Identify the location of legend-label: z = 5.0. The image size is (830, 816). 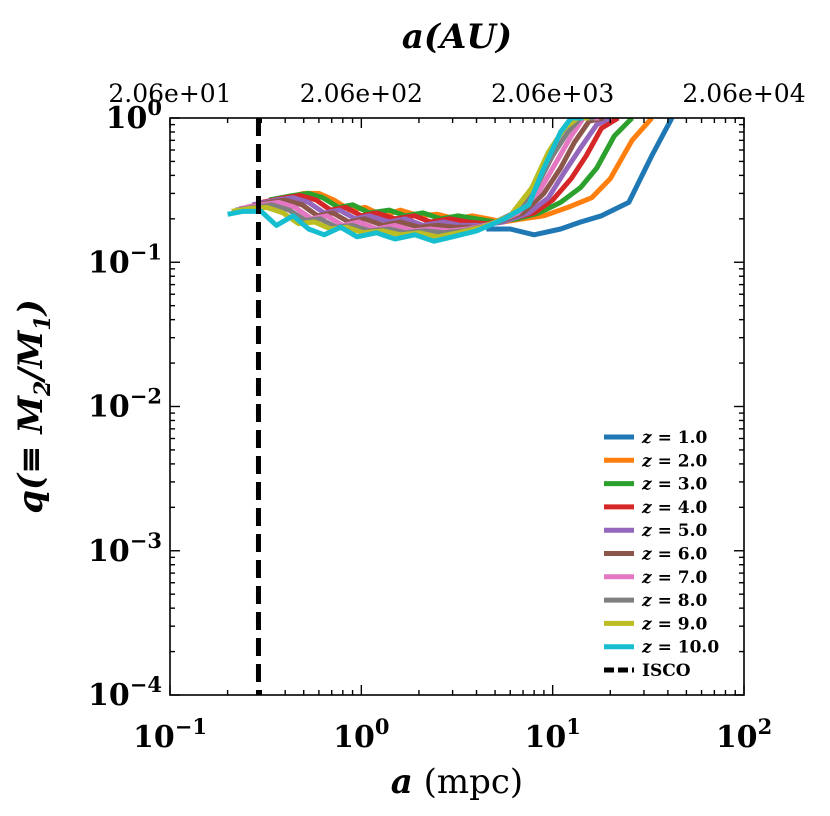
(674, 531).